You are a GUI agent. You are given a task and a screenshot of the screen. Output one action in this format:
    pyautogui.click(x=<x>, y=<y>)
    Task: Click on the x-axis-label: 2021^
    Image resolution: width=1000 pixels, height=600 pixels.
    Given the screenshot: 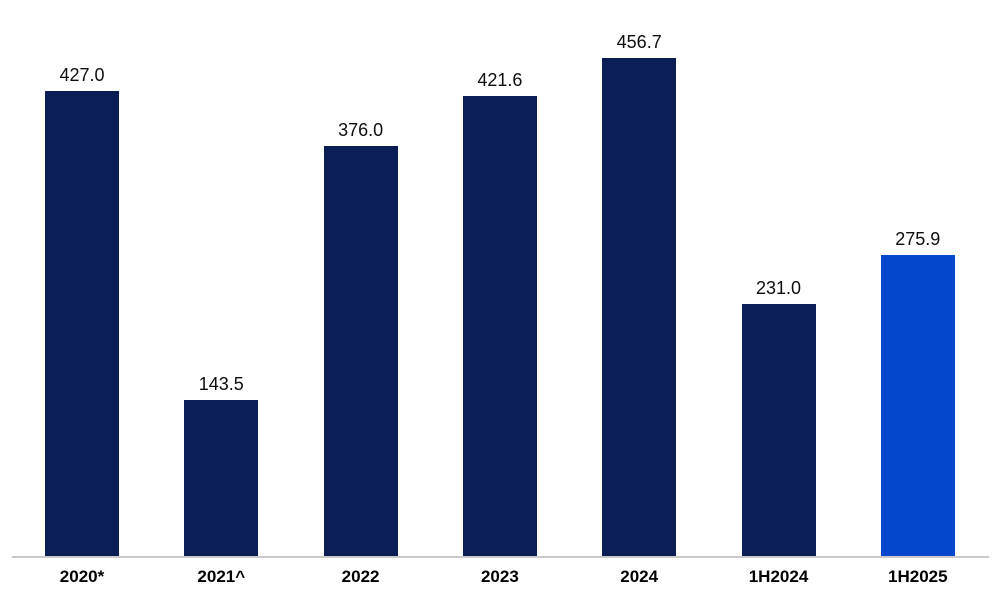 What is the action you would take?
    pyautogui.click(x=221, y=576)
    